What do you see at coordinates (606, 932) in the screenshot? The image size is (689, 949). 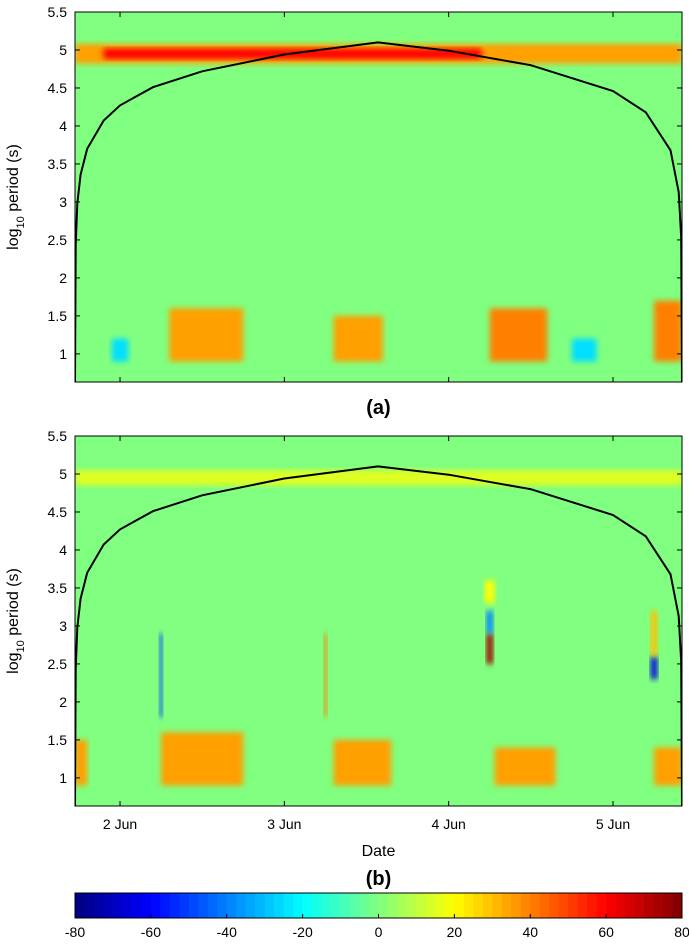 I see `colorbar-tick-label: 60` at bounding box center [606, 932].